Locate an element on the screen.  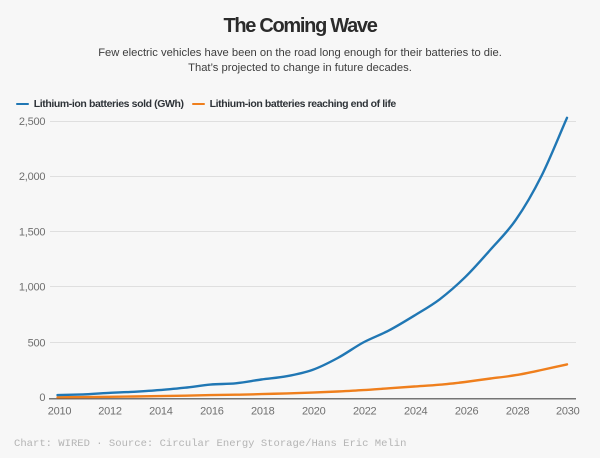
svg-text: 2024 is located at coordinates (416, 411).